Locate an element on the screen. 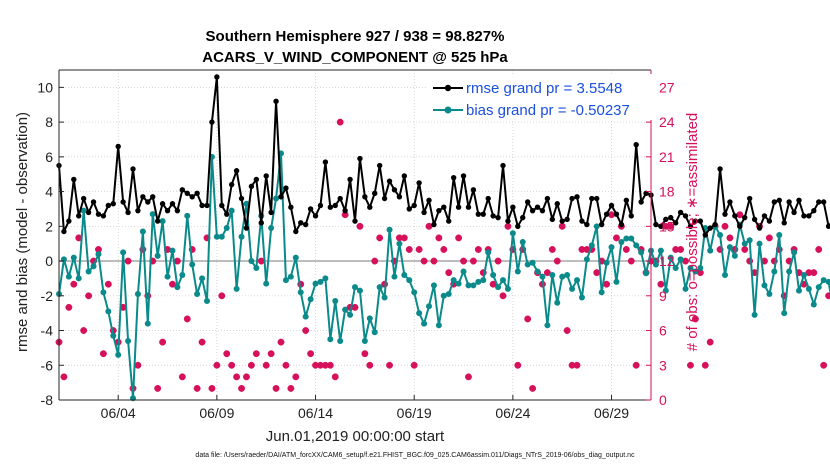  chart-subtitle: ACARS_V_WIND_COMPONENT @ 525 hPa is located at coordinates (355, 57).